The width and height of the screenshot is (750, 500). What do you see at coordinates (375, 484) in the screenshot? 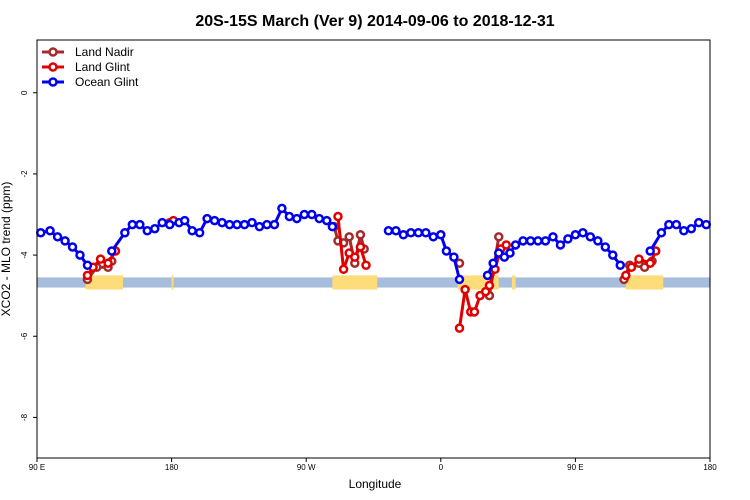
I see `x-axis-label: Longitude` at bounding box center [375, 484].